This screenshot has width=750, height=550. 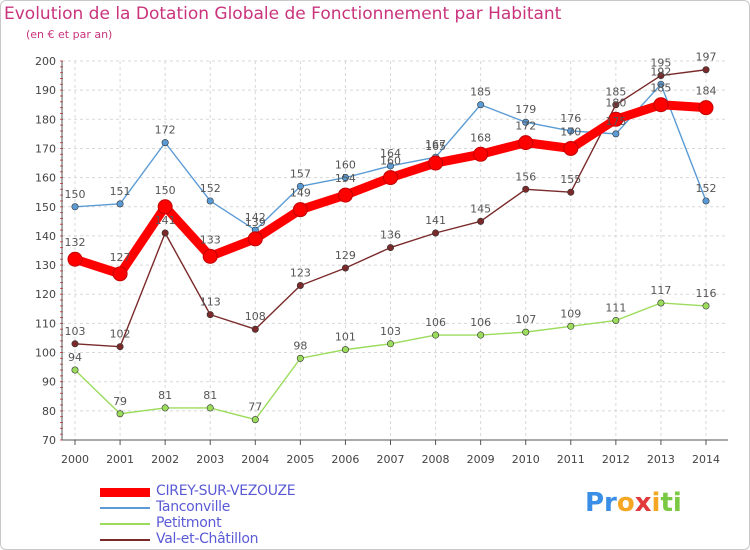 What do you see at coordinates (165, 395) in the screenshot?
I see `data-label: 81` at bounding box center [165, 395].